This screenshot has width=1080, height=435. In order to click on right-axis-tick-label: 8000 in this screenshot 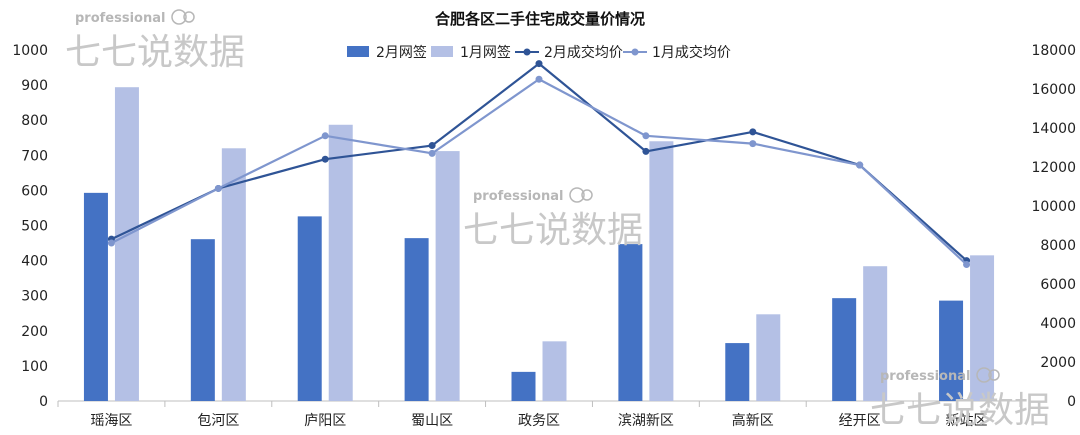, I will do `click(1058, 246)`.